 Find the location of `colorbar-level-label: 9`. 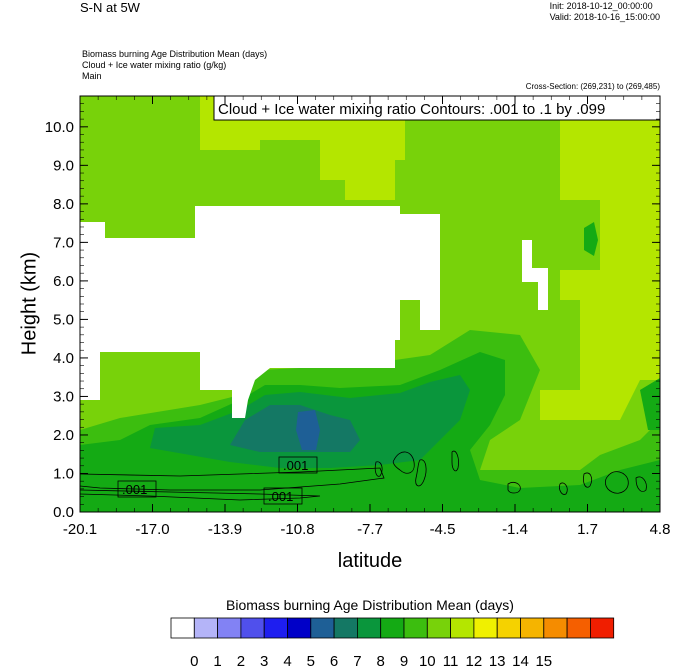

colorbar-level-label: 9 is located at coordinates (404, 660).